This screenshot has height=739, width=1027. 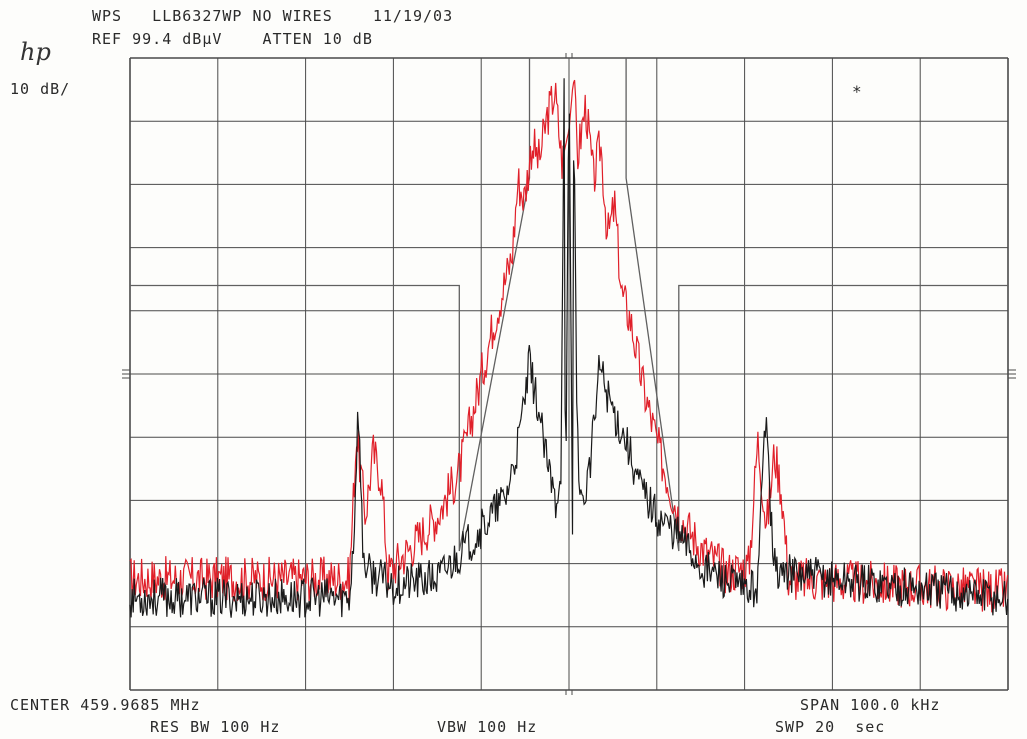 What do you see at coordinates (40, 89) in the screenshot?
I see `scale-label: 10 dB/` at bounding box center [40, 89].